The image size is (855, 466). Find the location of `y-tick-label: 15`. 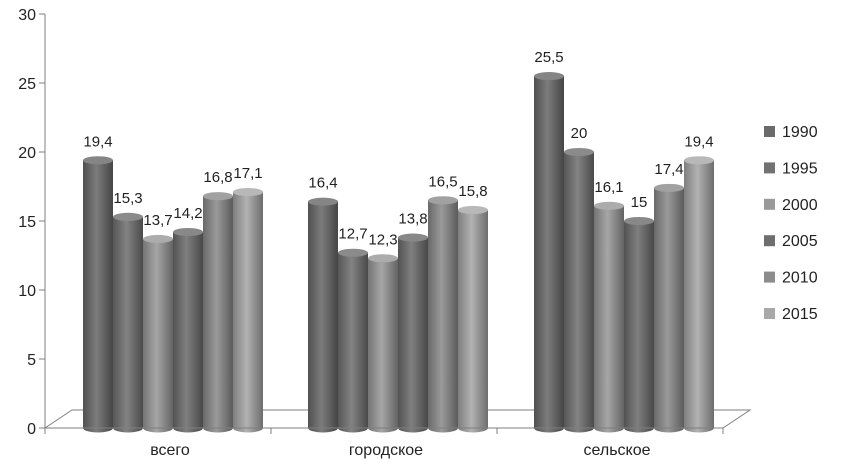

y-tick-label: 15 is located at coordinates (27, 222).